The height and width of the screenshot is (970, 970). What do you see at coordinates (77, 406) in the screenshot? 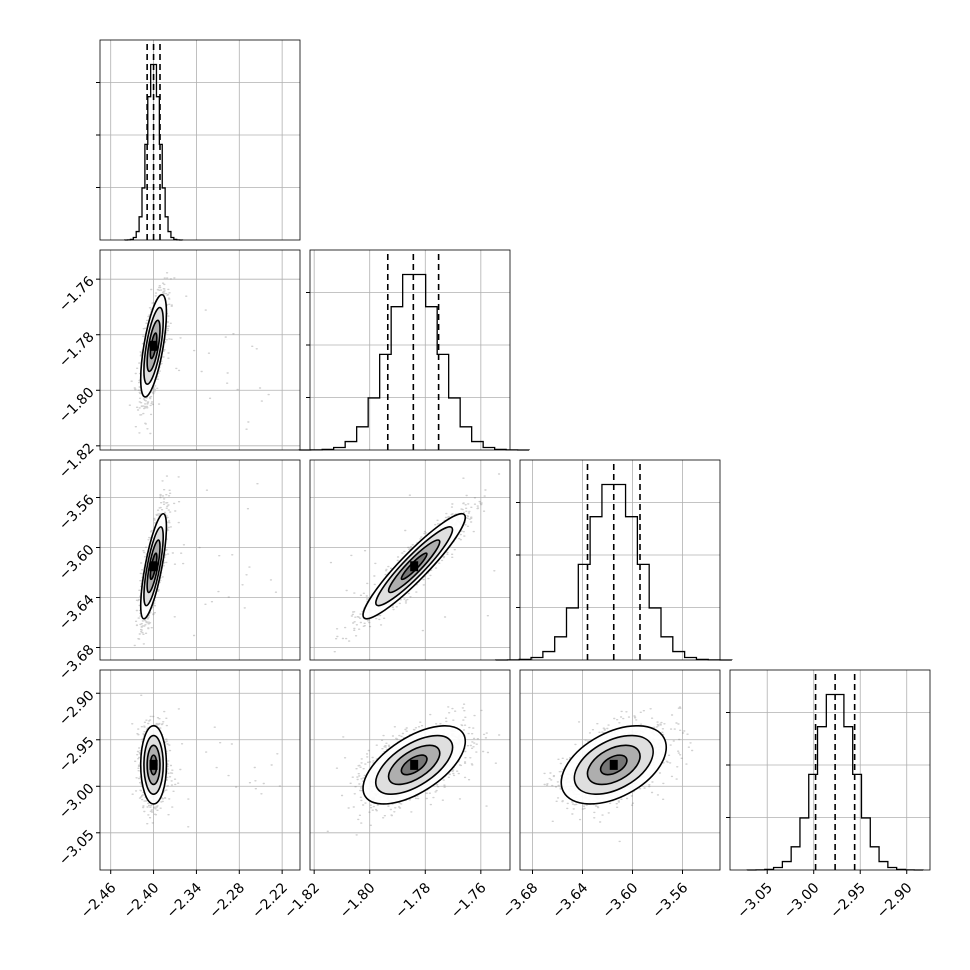
I see `y-tick-label: −1.80` at bounding box center [77, 406].